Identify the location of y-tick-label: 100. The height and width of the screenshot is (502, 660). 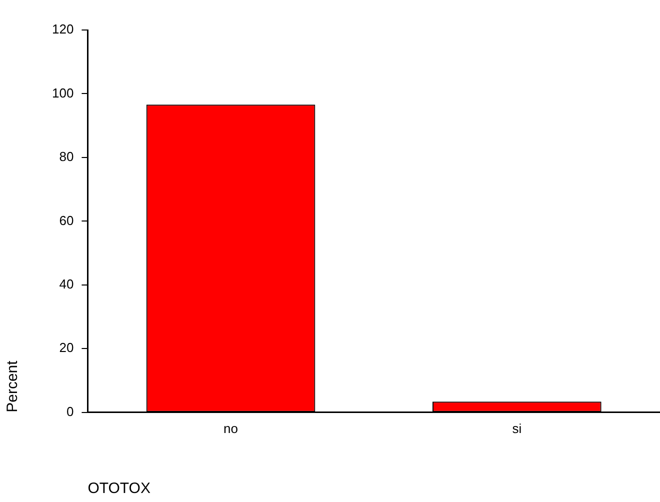
(63, 92).